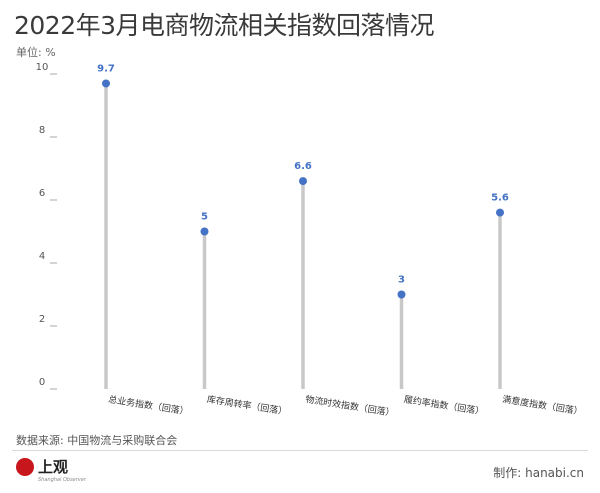  What do you see at coordinates (42, 67) in the screenshot?
I see `y-tick-label: 10` at bounding box center [42, 67].